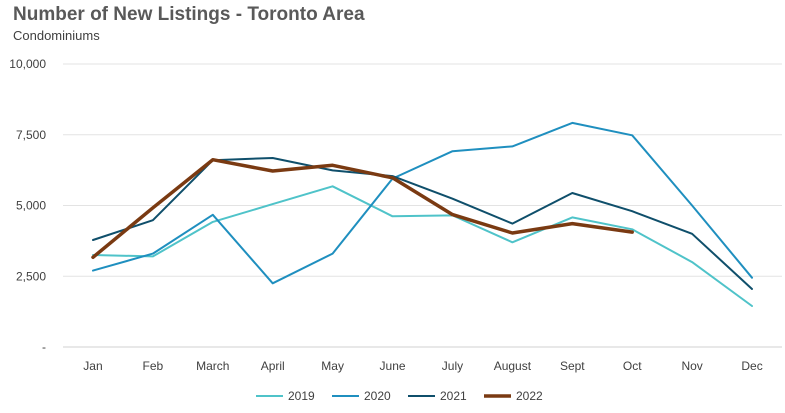 This screenshot has width=785, height=413. What do you see at coordinates (153, 366) in the screenshot?
I see `x-tick-label: Feb` at bounding box center [153, 366].